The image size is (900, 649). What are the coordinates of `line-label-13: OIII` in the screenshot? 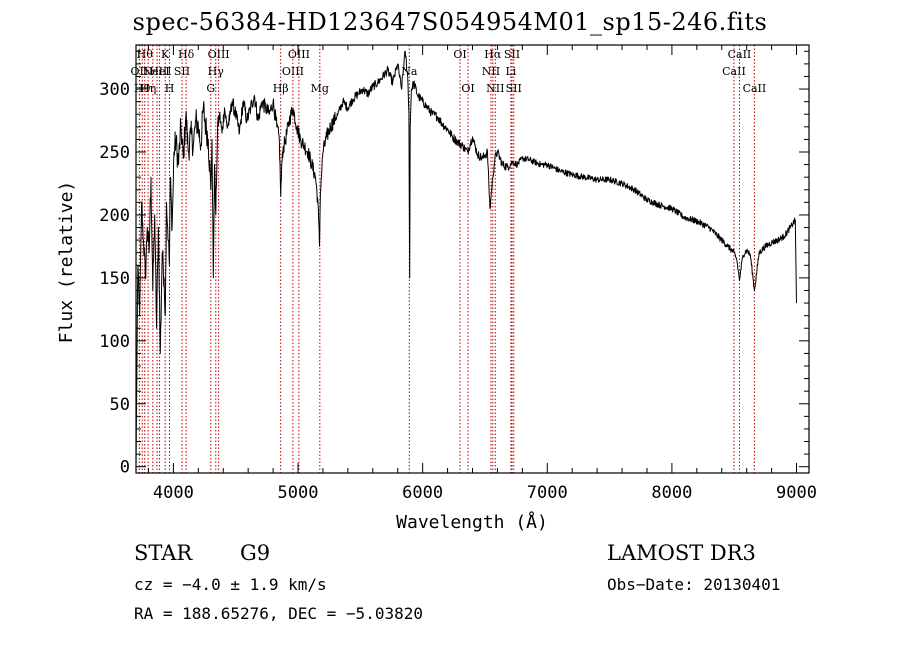 It's located at (219, 54).